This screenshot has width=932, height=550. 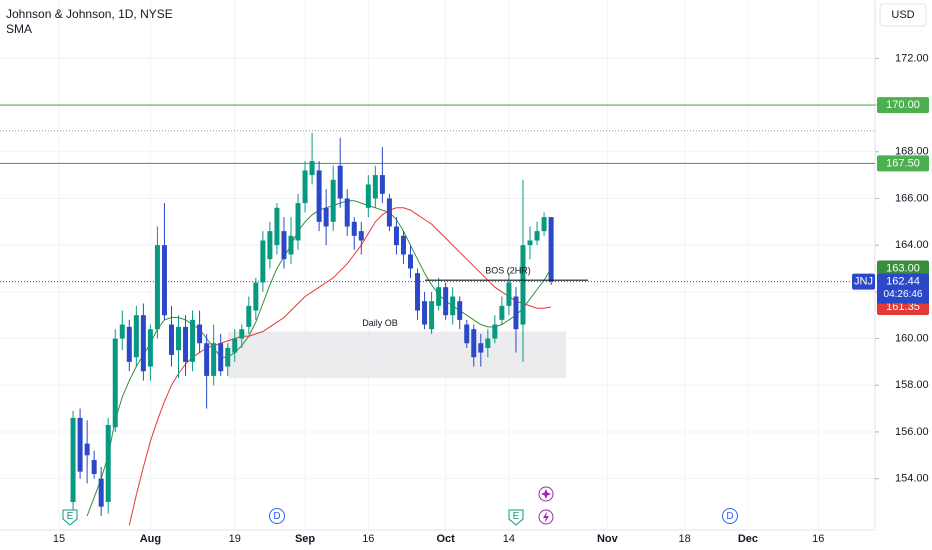 I want to click on x-tick-label: Aug, so click(x=150, y=539).